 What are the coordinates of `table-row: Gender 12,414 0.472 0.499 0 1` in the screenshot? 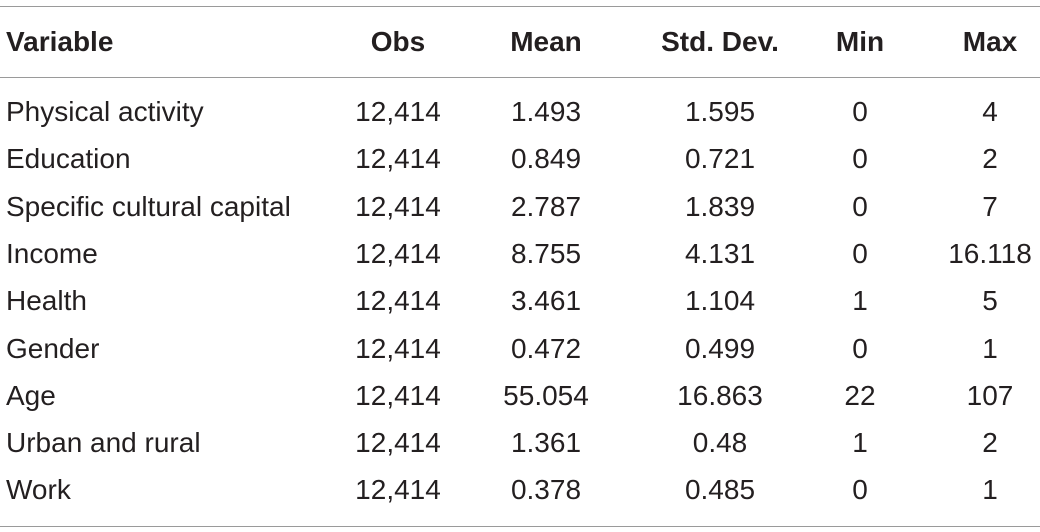 It's located at (520, 348).